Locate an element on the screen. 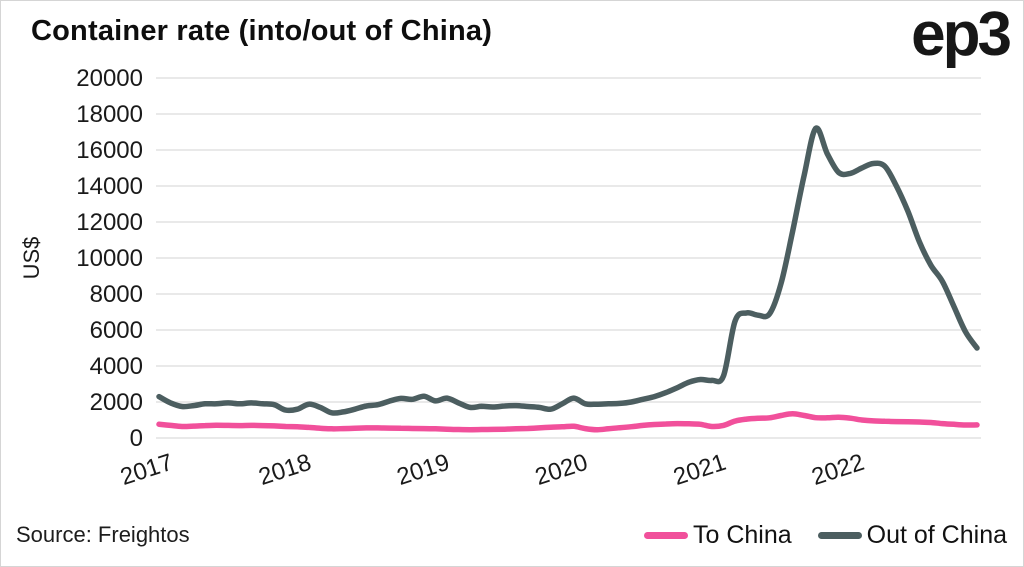 The image size is (1024, 567). y-tick-label: 14000 is located at coordinates (109, 186).